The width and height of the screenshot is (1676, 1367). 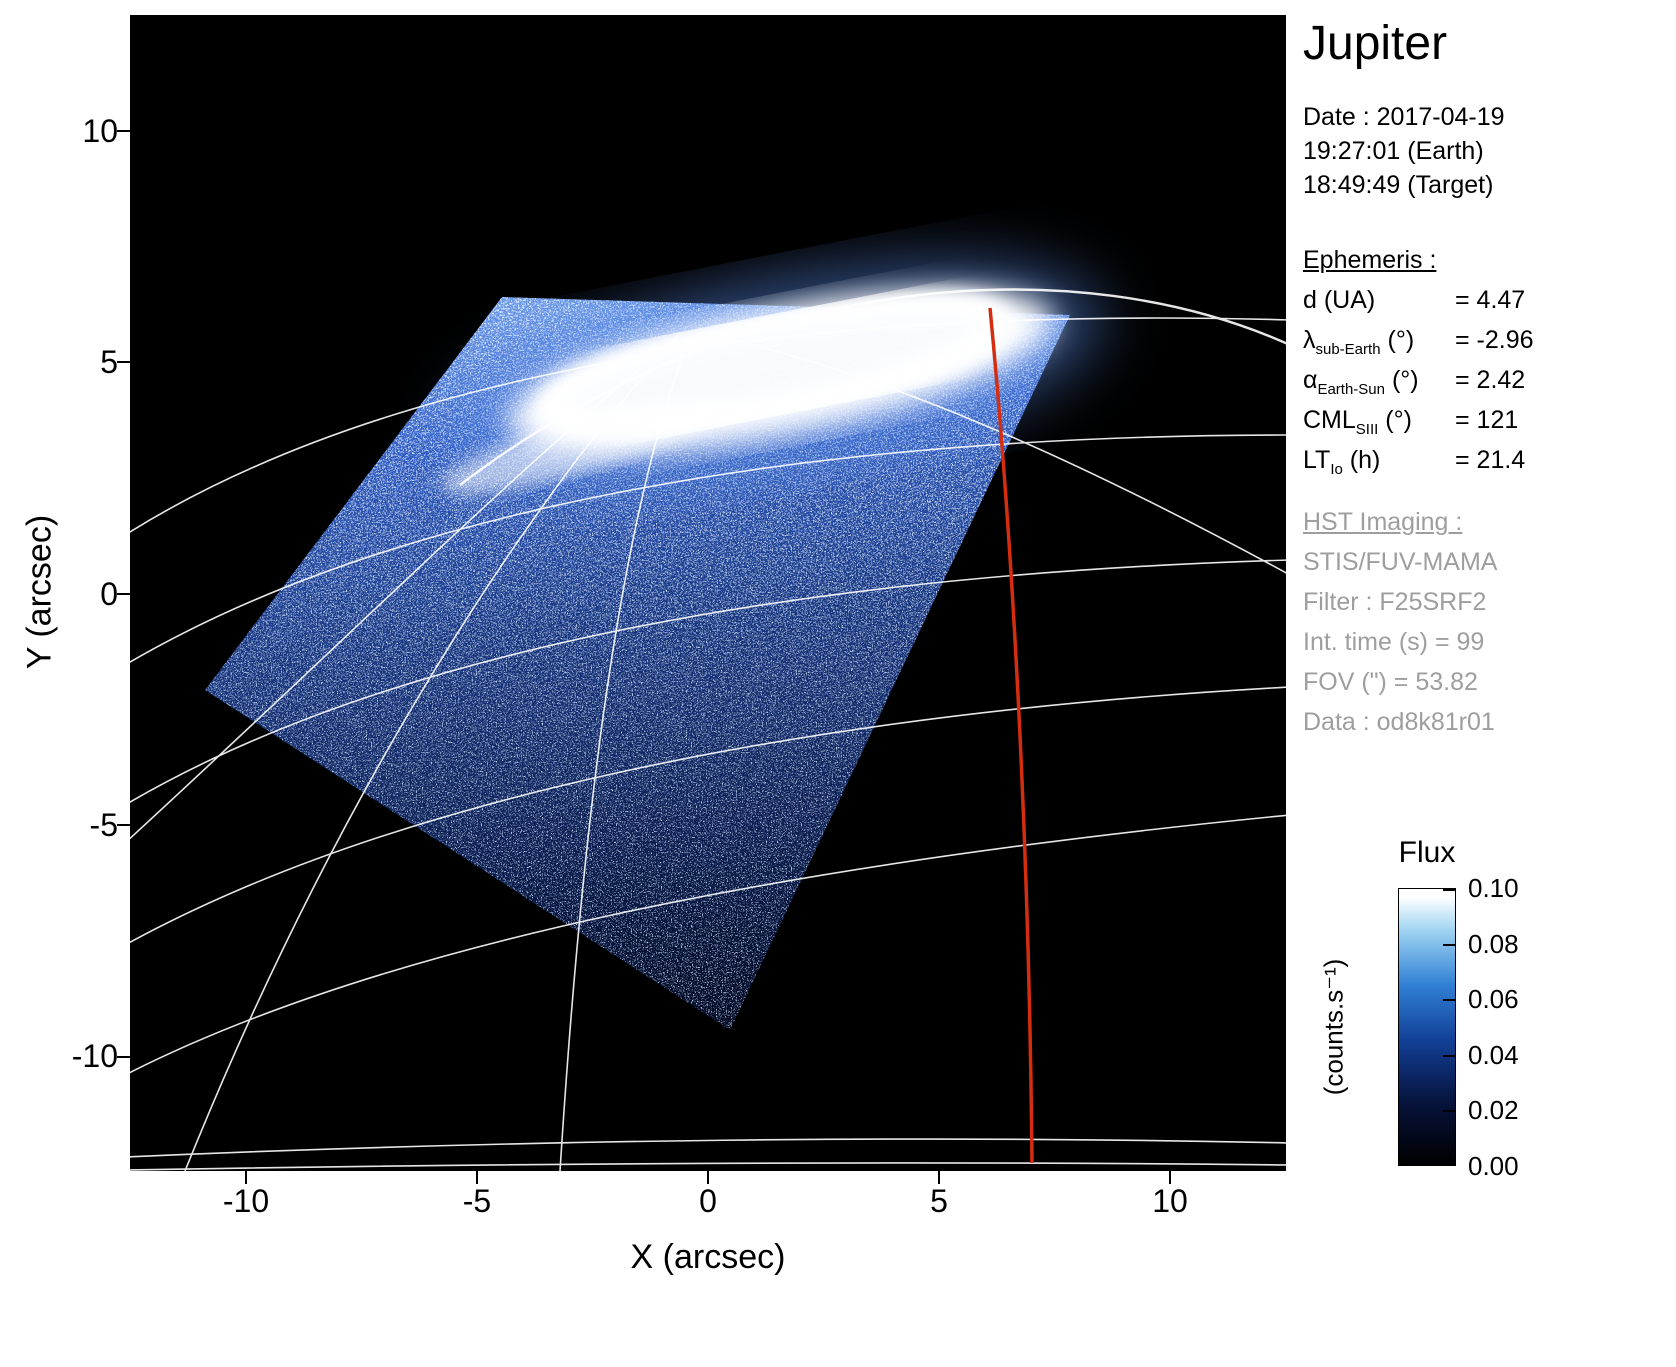 I want to click on colorbar-tick-label: 0.04, so click(x=1493, y=1055).